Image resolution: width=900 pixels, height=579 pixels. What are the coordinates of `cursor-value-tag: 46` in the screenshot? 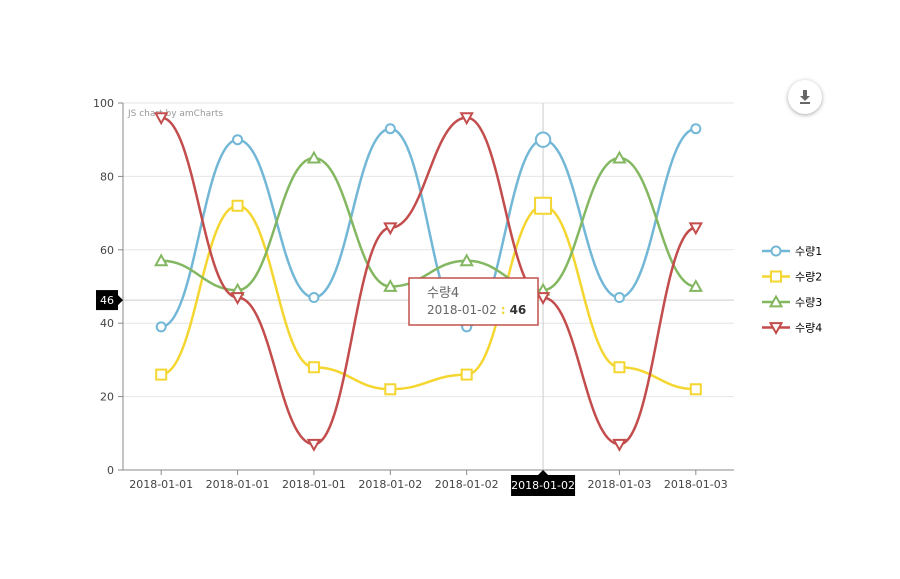 It's located at (109, 300).